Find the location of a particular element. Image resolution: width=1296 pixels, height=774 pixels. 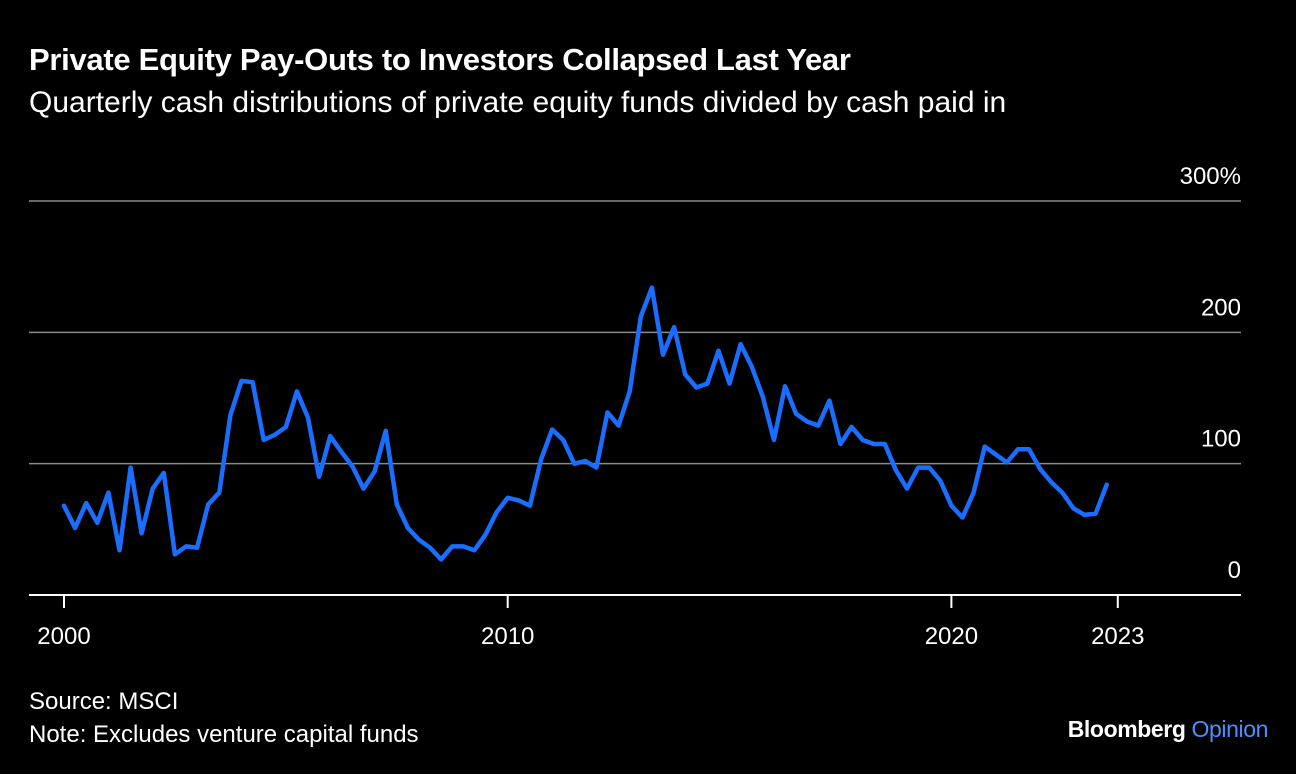

y-tick-label: 300% is located at coordinates (1210, 176).